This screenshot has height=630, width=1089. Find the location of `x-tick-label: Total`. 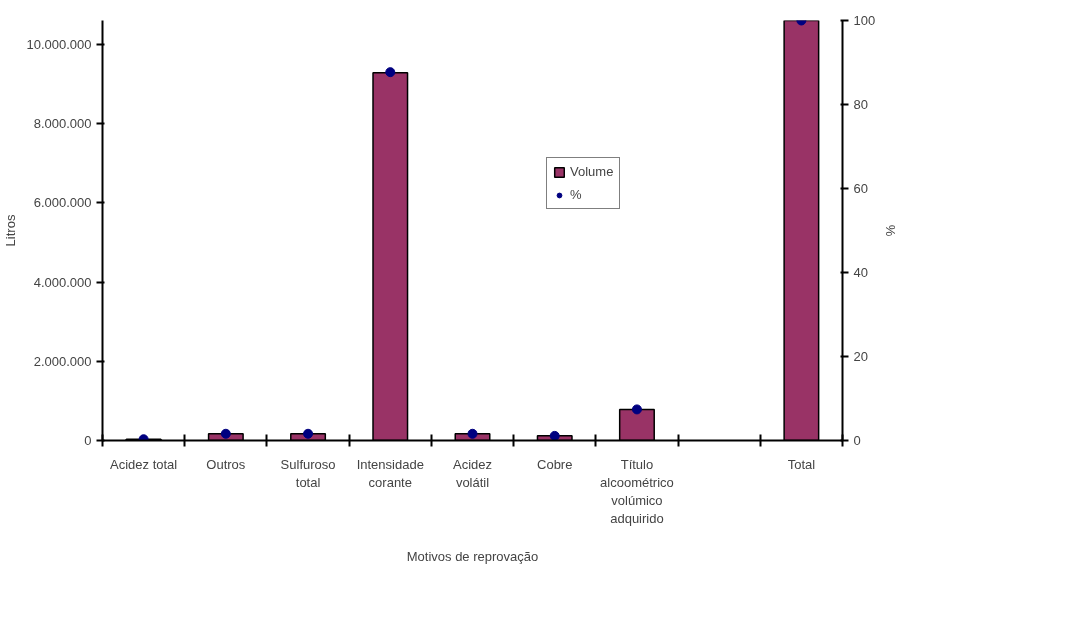

x-tick-label: Total is located at coordinates (801, 464).